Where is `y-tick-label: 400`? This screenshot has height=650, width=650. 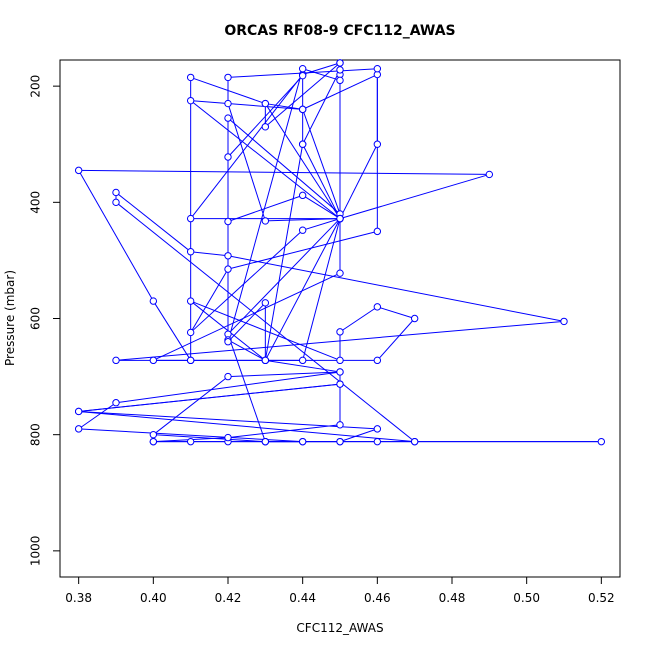
y-tick-label: 400 is located at coordinates (36, 202).